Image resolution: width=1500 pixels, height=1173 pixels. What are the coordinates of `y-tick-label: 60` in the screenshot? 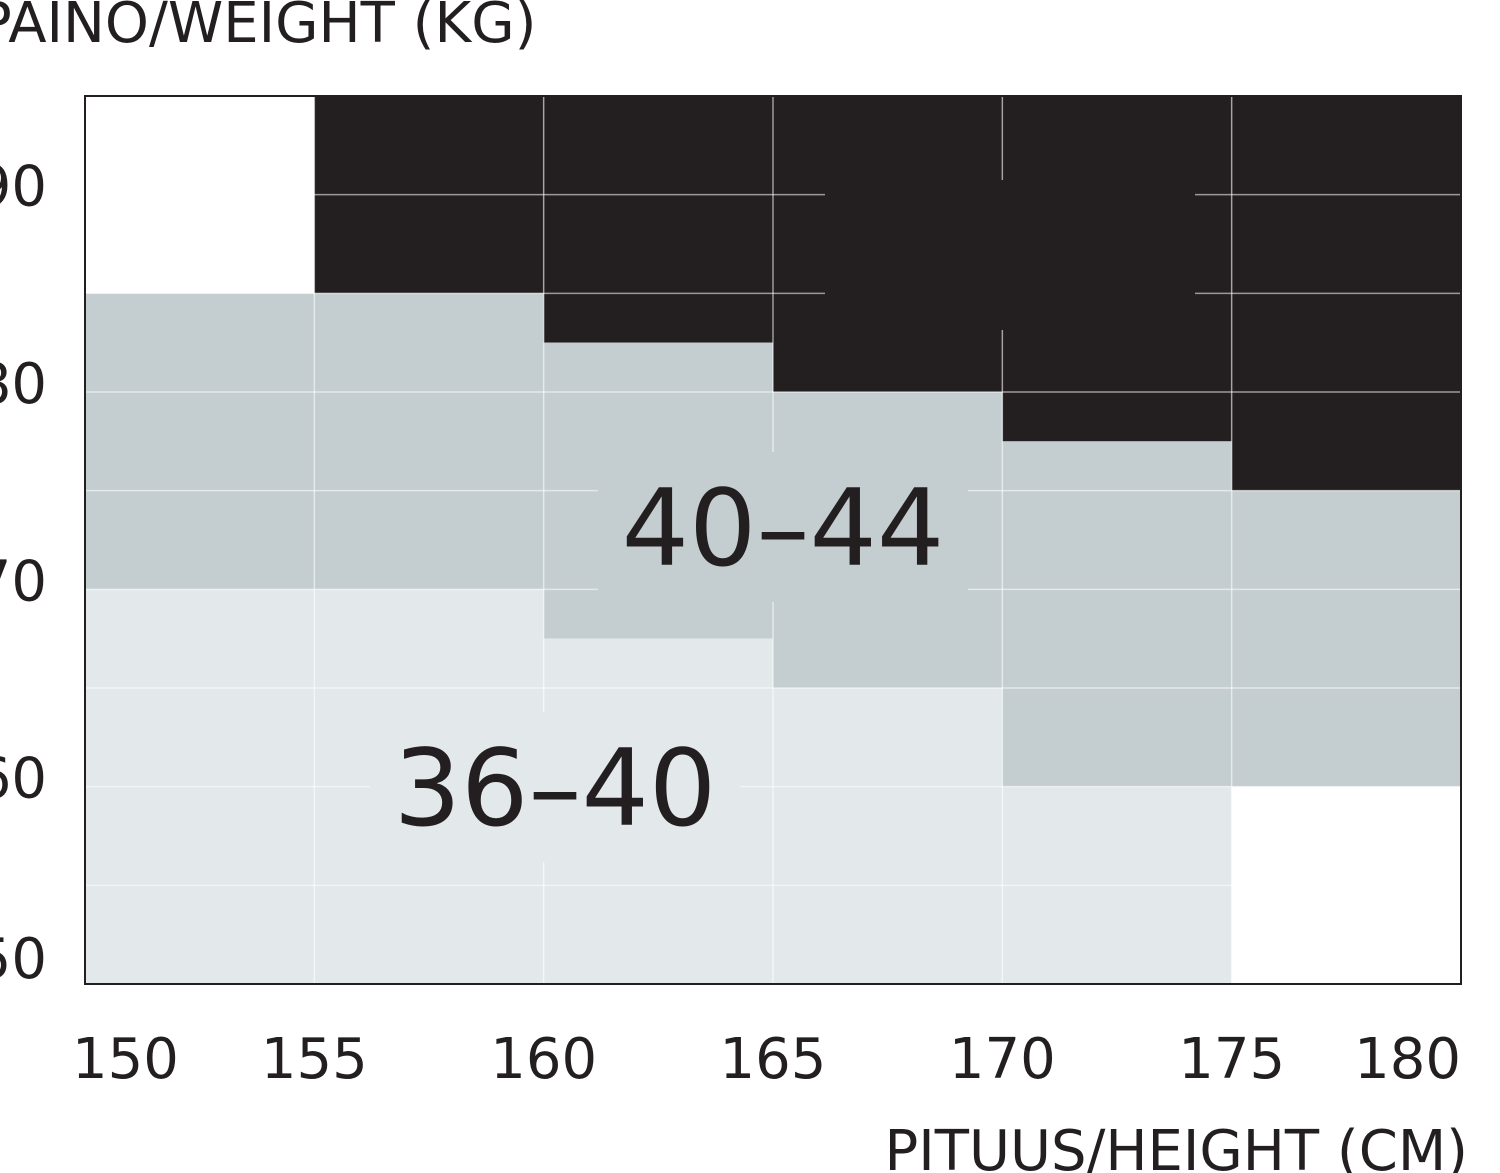 It's located at (23, 779).